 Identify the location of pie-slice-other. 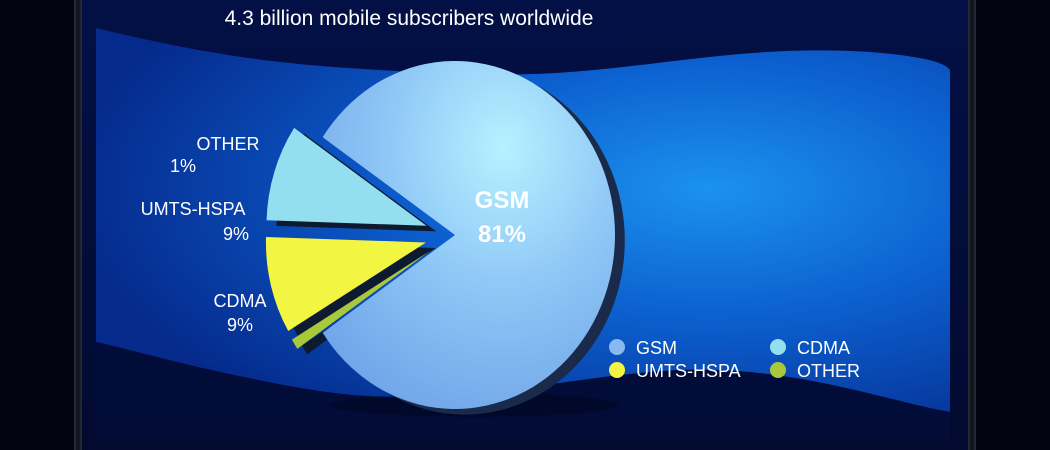
(360, 300).